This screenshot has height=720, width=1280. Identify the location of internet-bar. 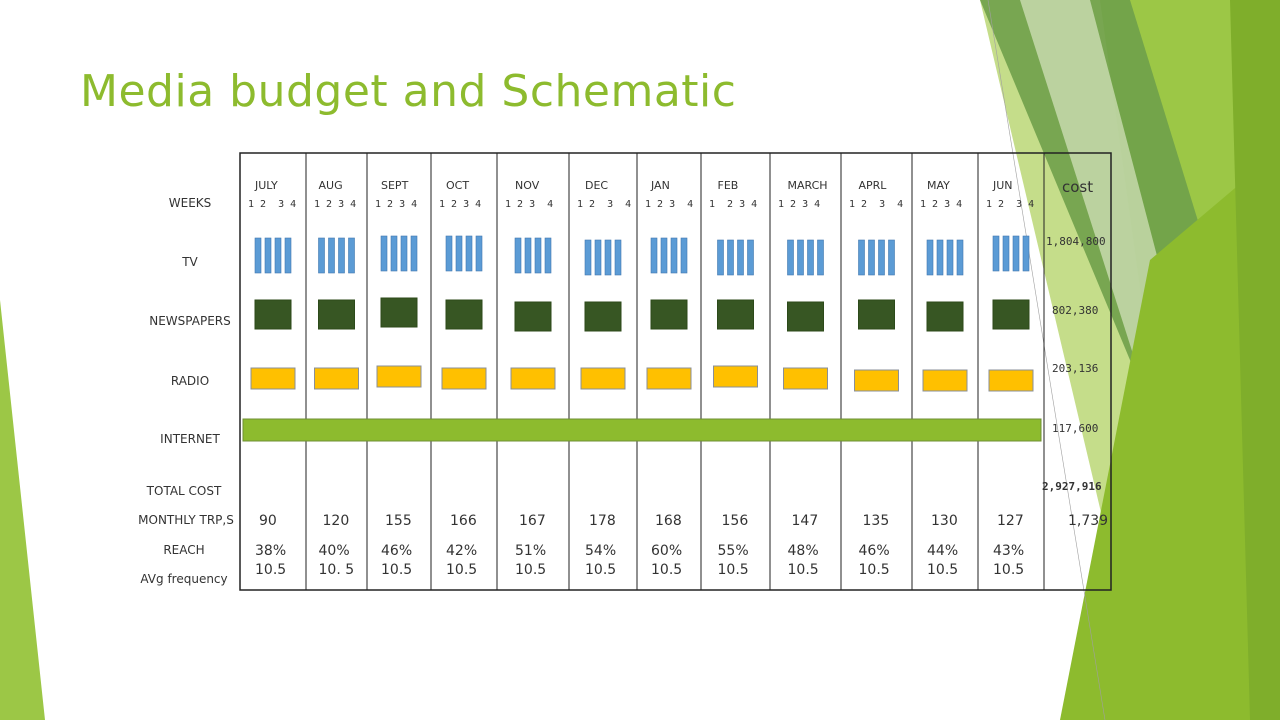
(642, 430).